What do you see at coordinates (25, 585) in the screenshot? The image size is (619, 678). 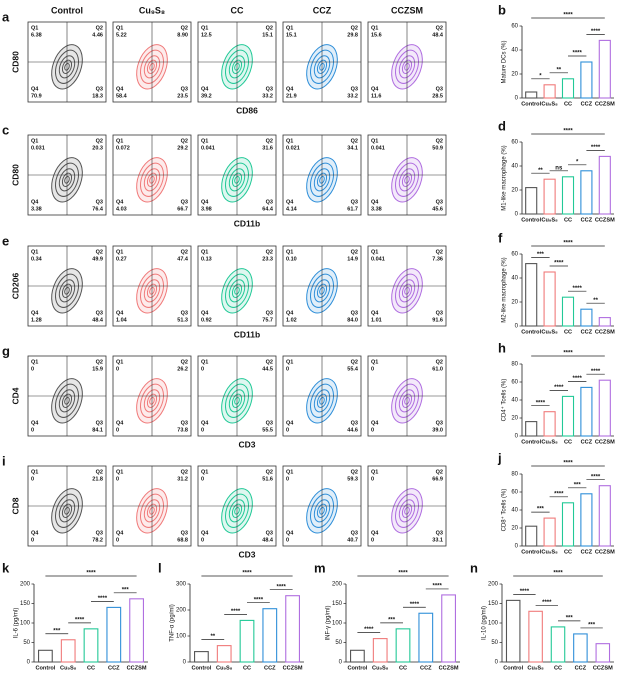 I see `y-tick-label: 200` at bounding box center [25, 585].